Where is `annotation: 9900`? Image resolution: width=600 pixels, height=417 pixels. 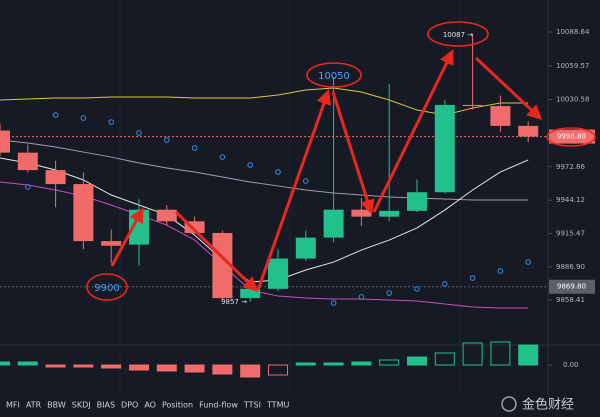
annotation: 9900 is located at coordinates (106, 288).